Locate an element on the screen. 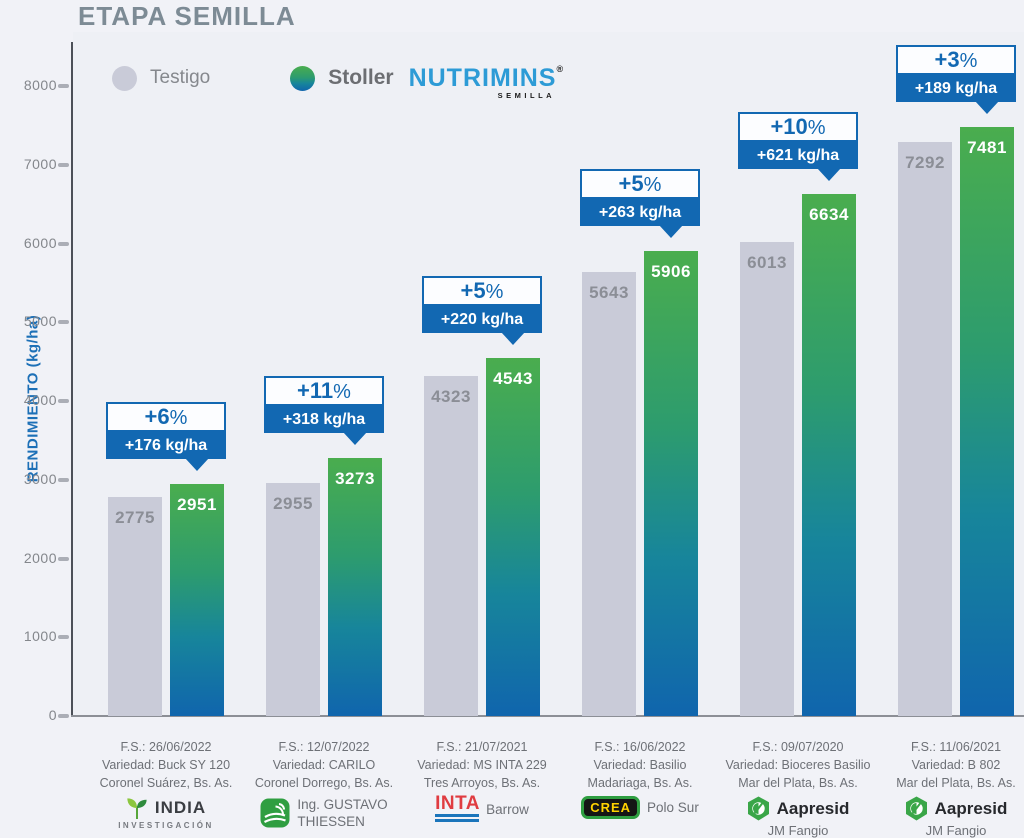  bar-testigo: 7292 is located at coordinates (925, 429).